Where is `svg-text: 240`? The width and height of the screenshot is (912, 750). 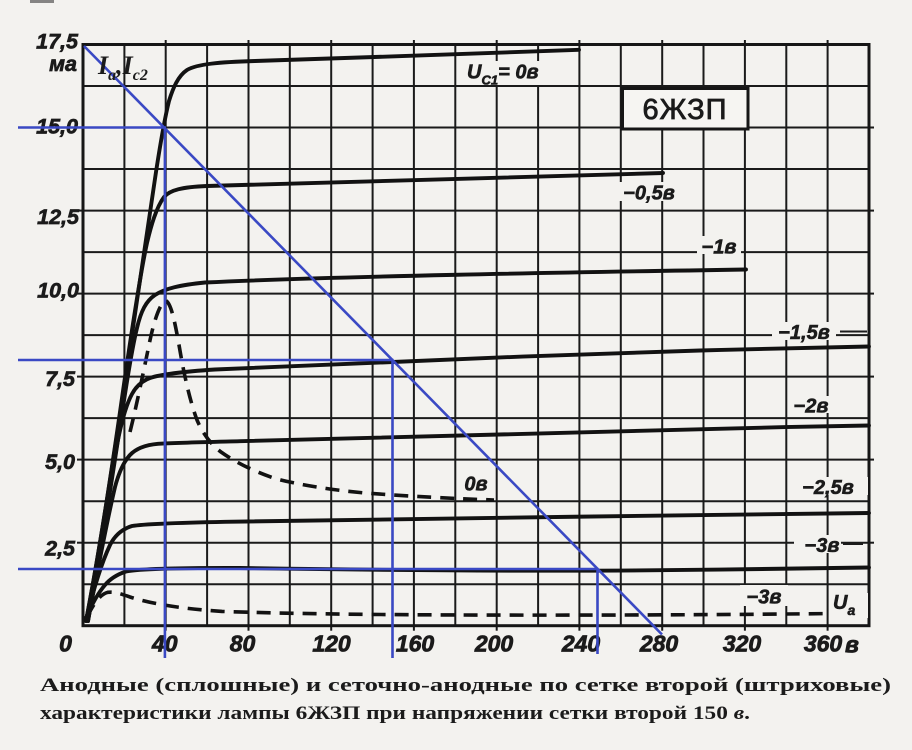 svg-text: 240 is located at coordinates (581, 644).